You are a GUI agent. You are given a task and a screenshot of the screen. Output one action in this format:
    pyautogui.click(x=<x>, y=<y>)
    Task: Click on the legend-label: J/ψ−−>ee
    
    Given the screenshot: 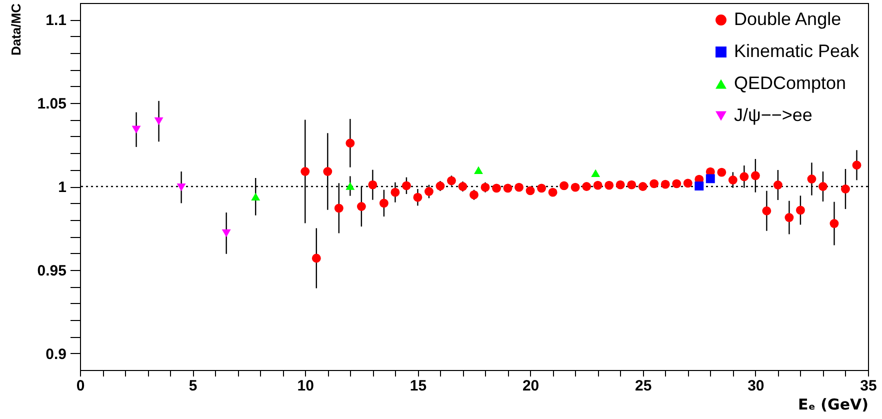 What is the action you would take?
    pyautogui.click(x=773, y=115)
    